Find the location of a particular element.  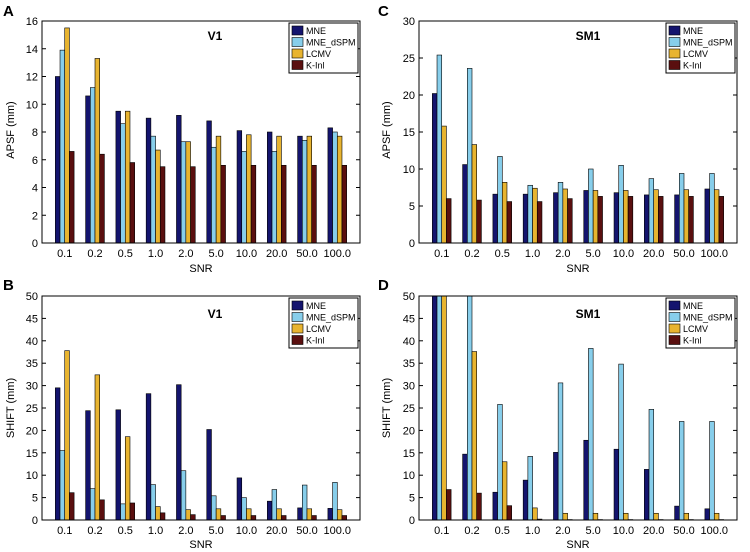

y-tick-label: 25 is located at coordinates (409, 59).